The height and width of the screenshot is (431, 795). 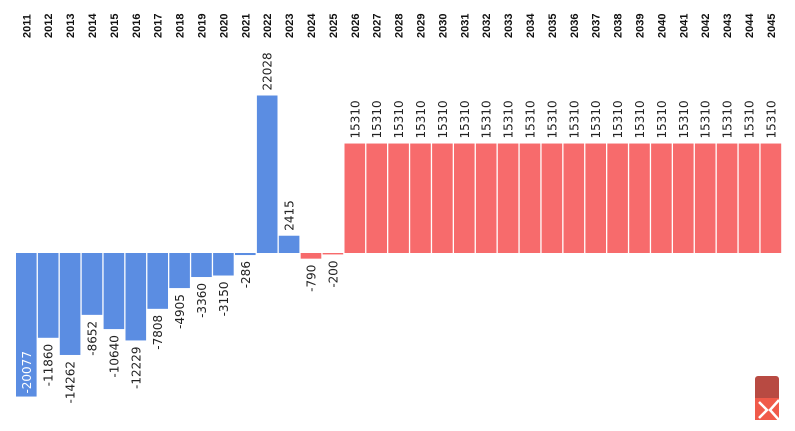 I want to click on bar-2041, so click(x=683, y=198).